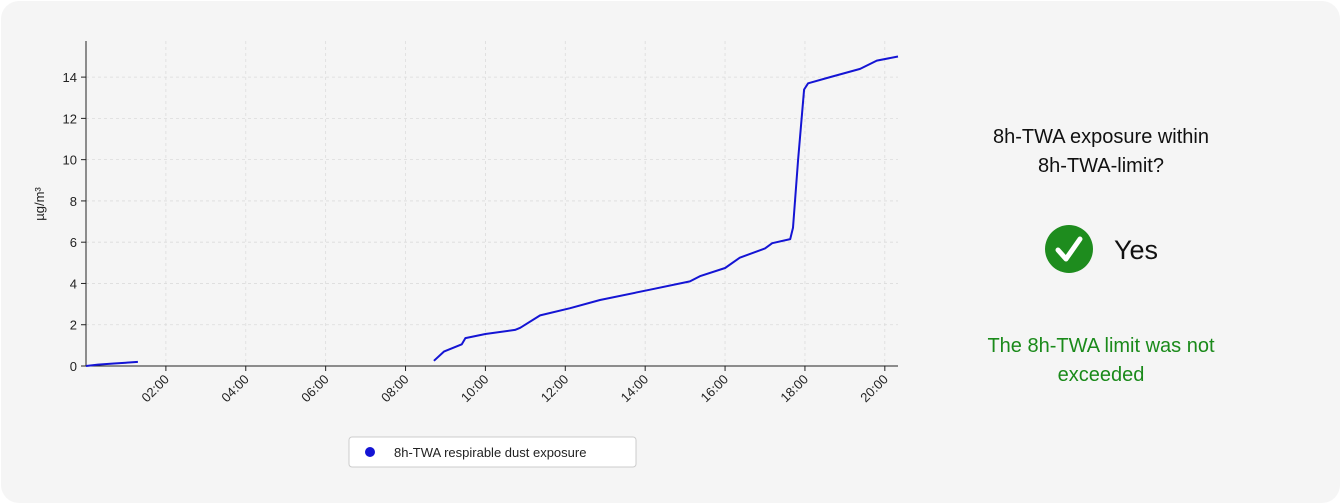 Image resolution: width=1341 pixels, height=504 pixels. What do you see at coordinates (73, 201) in the screenshot?
I see `y-tick-label: 8` at bounding box center [73, 201].